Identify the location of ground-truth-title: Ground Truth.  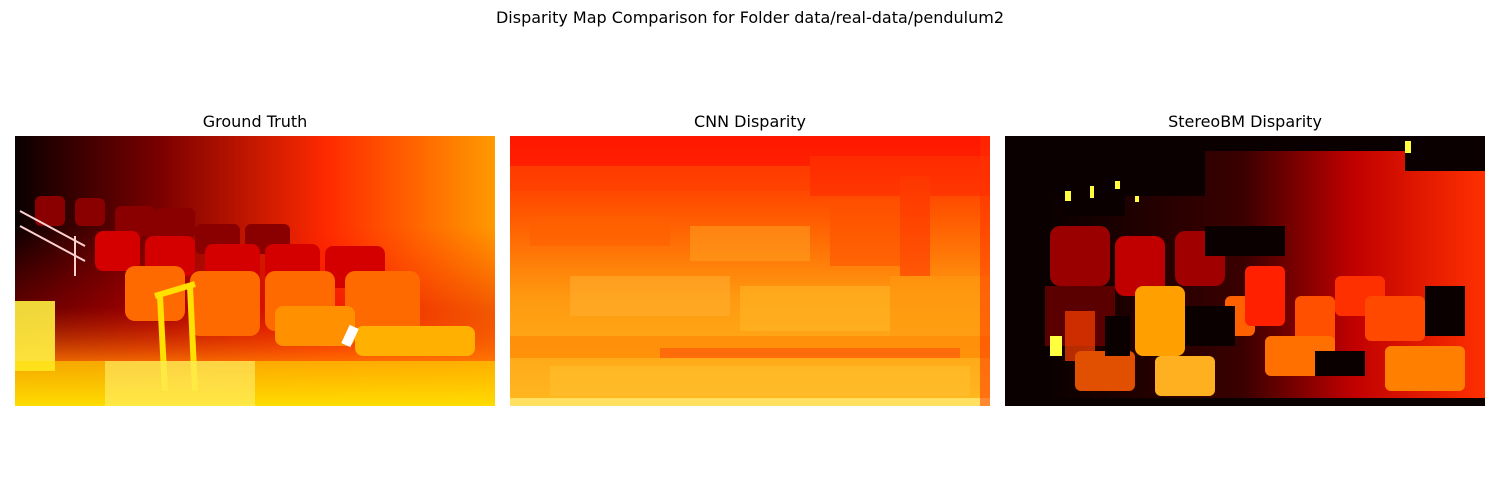
(255, 121).